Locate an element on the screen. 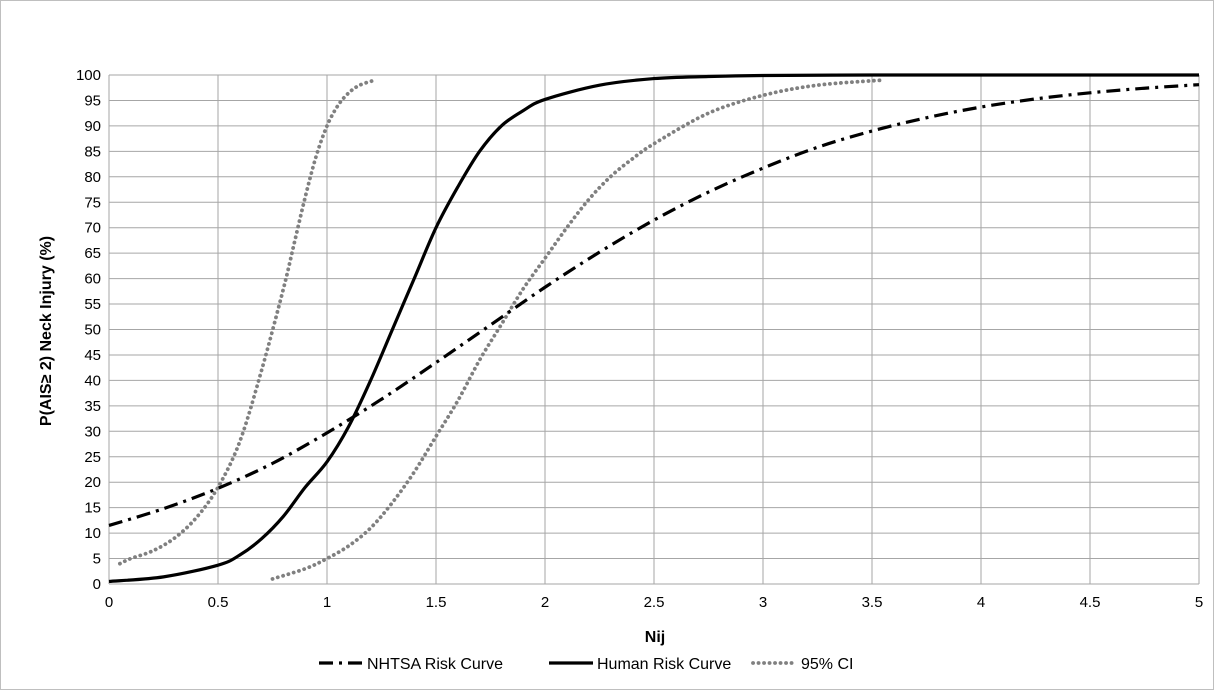 The height and width of the screenshot is (691, 1214). y-tick-label: 100 is located at coordinates (88, 75).